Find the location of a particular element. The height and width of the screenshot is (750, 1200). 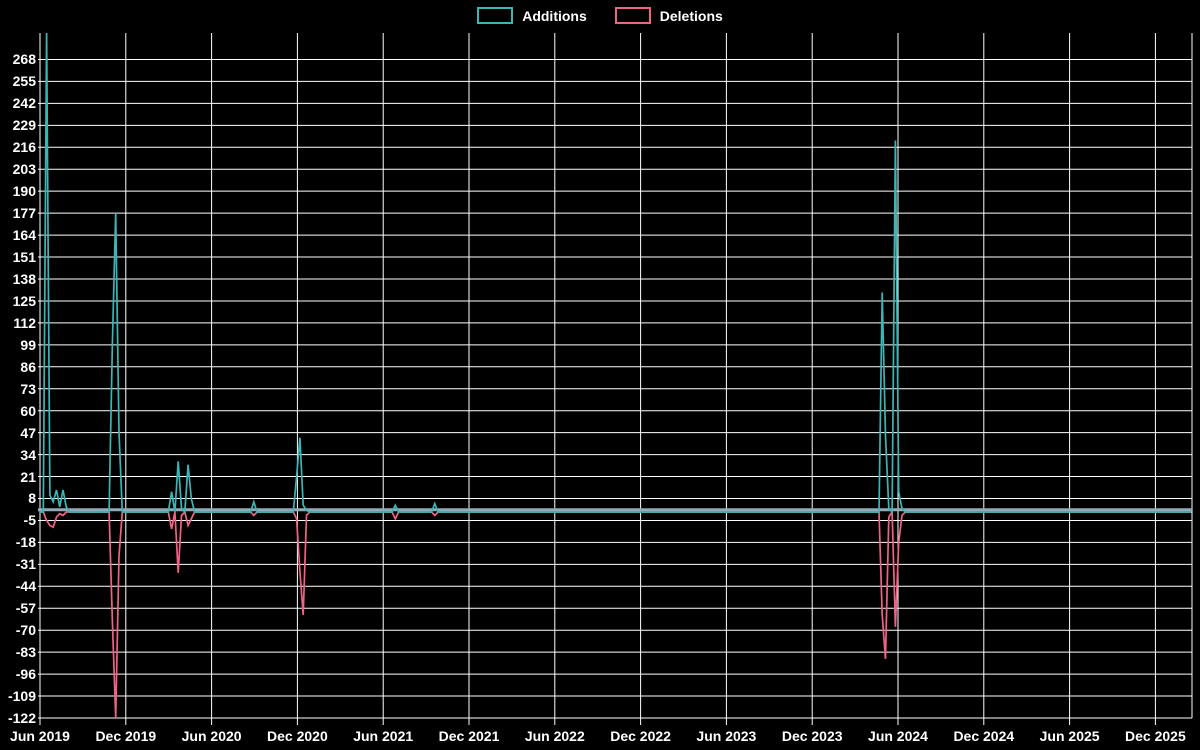

legend-item-deletions: Deletions is located at coordinates (668, 15).